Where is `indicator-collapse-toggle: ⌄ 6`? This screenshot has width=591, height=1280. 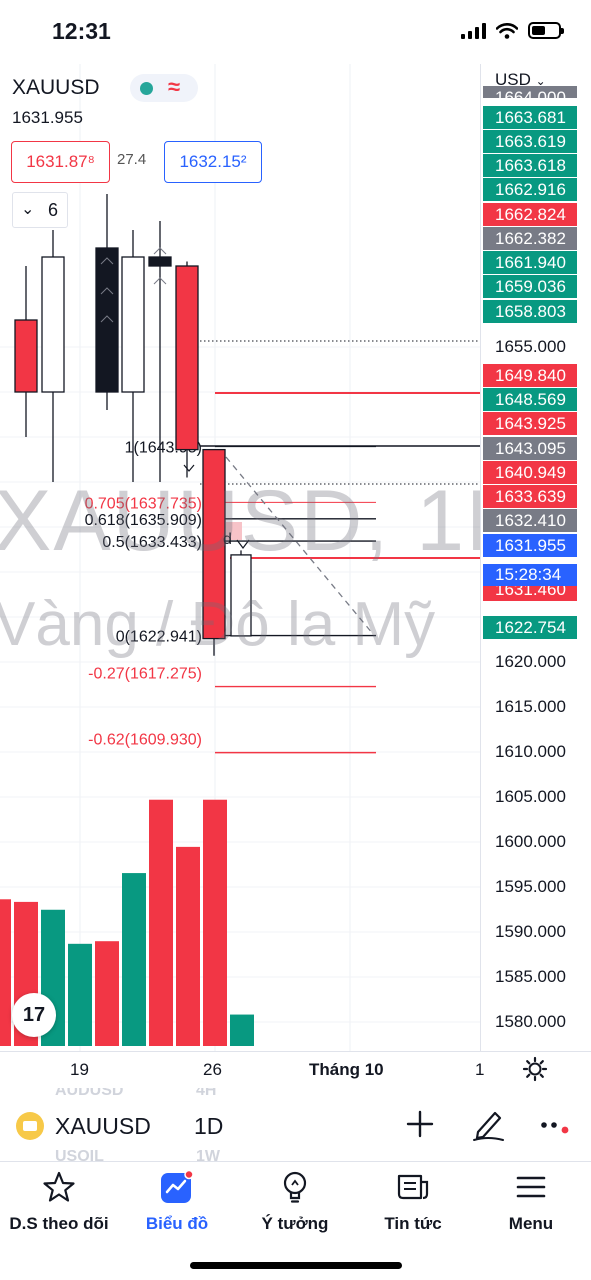 indicator-collapse-toggle: ⌄ 6 is located at coordinates (40, 210).